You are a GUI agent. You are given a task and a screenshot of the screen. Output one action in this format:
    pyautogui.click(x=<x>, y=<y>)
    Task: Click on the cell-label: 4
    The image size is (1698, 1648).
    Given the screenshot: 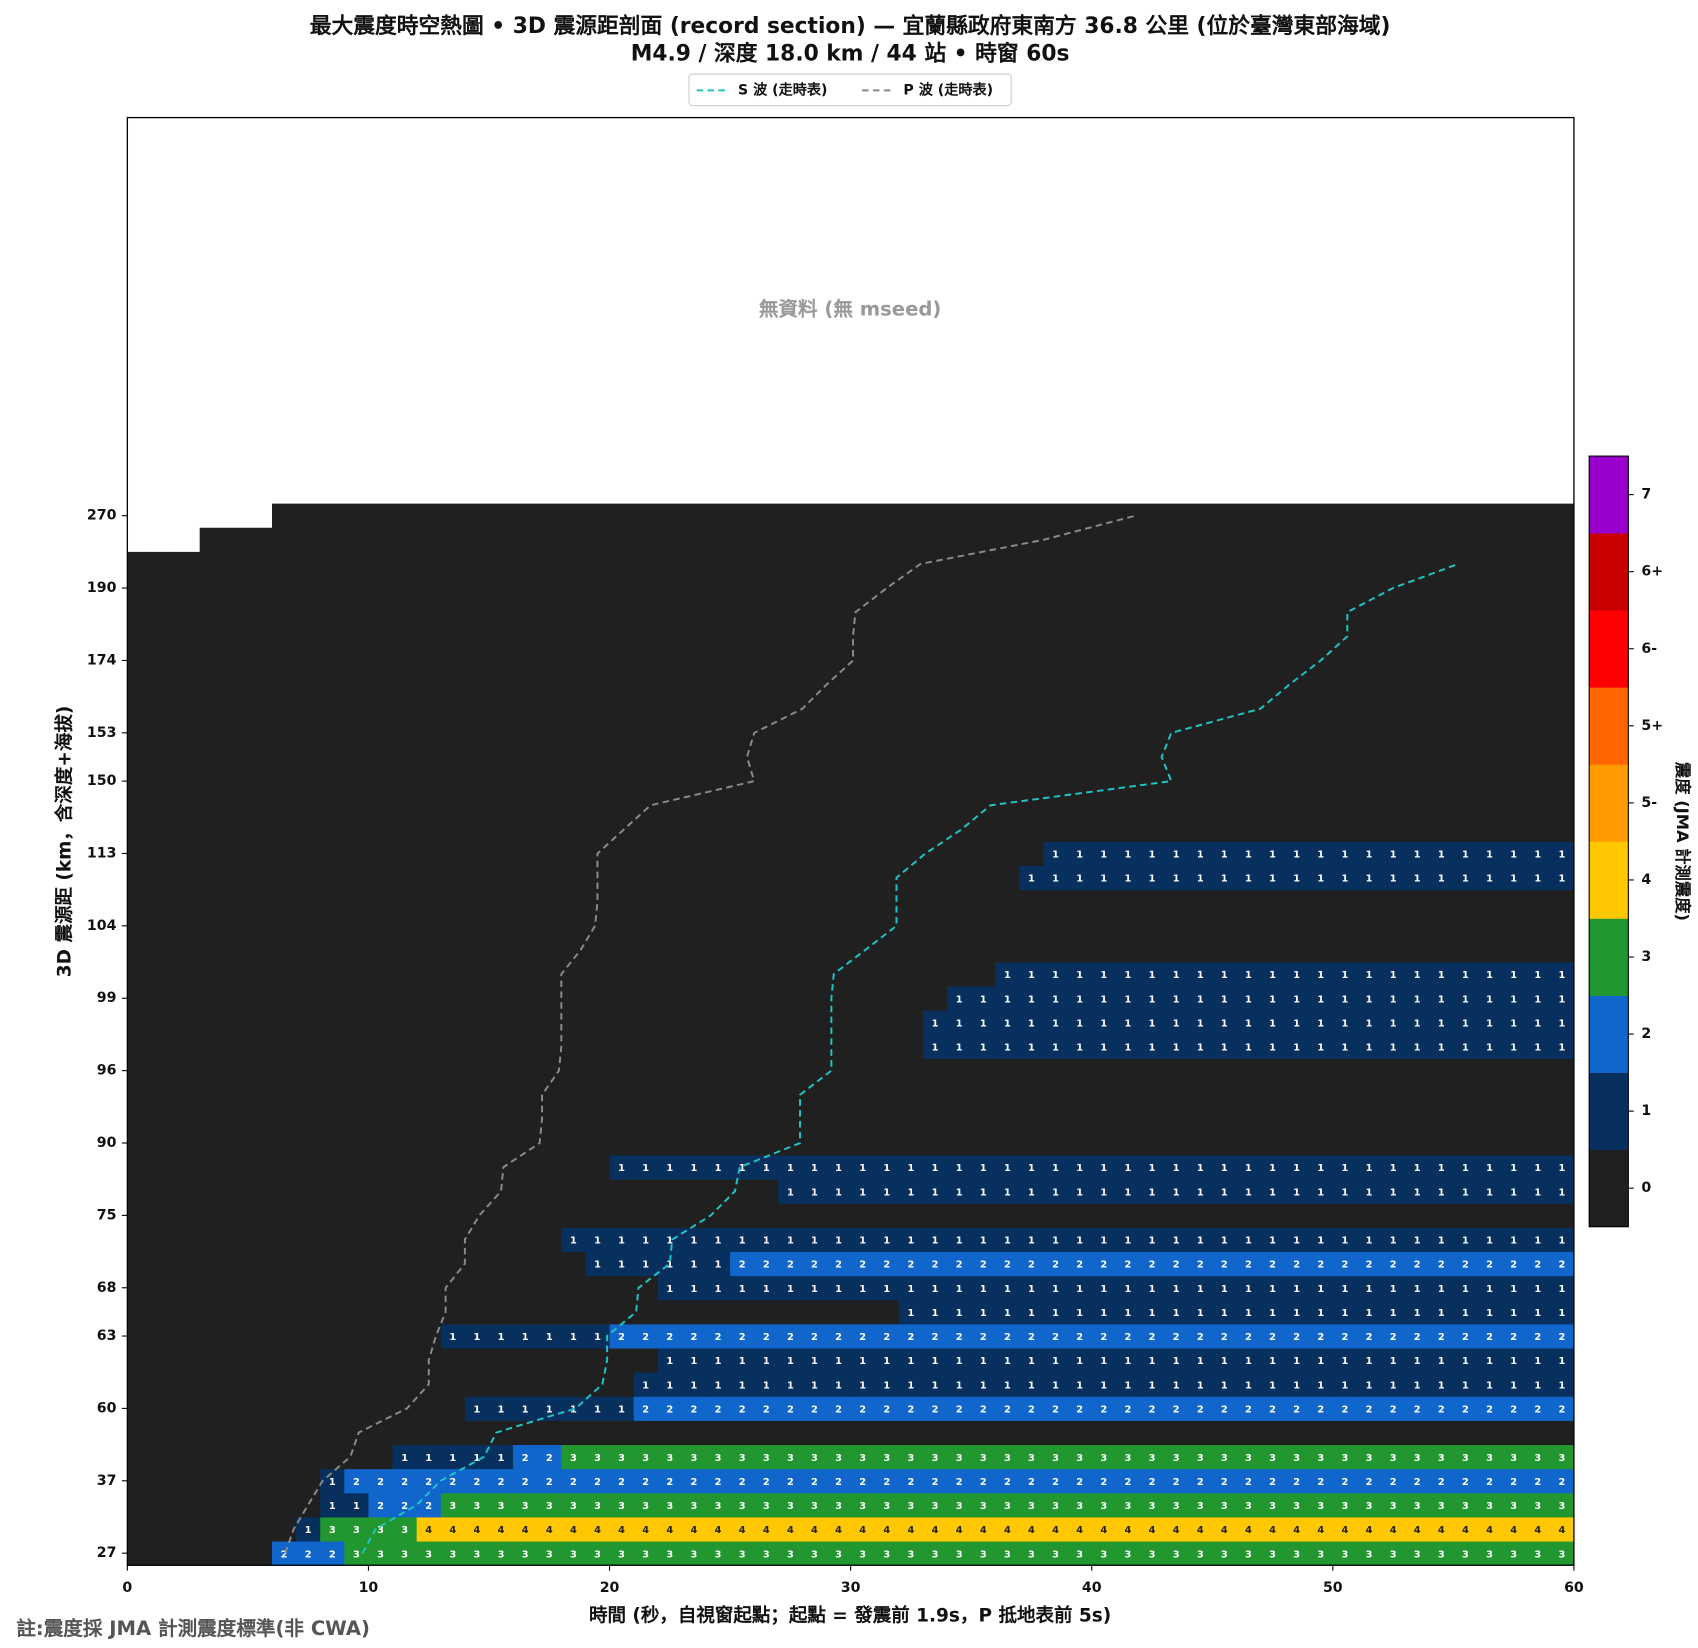 What is the action you would take?
    pyautogui.click(x=1152, y=1530)
    